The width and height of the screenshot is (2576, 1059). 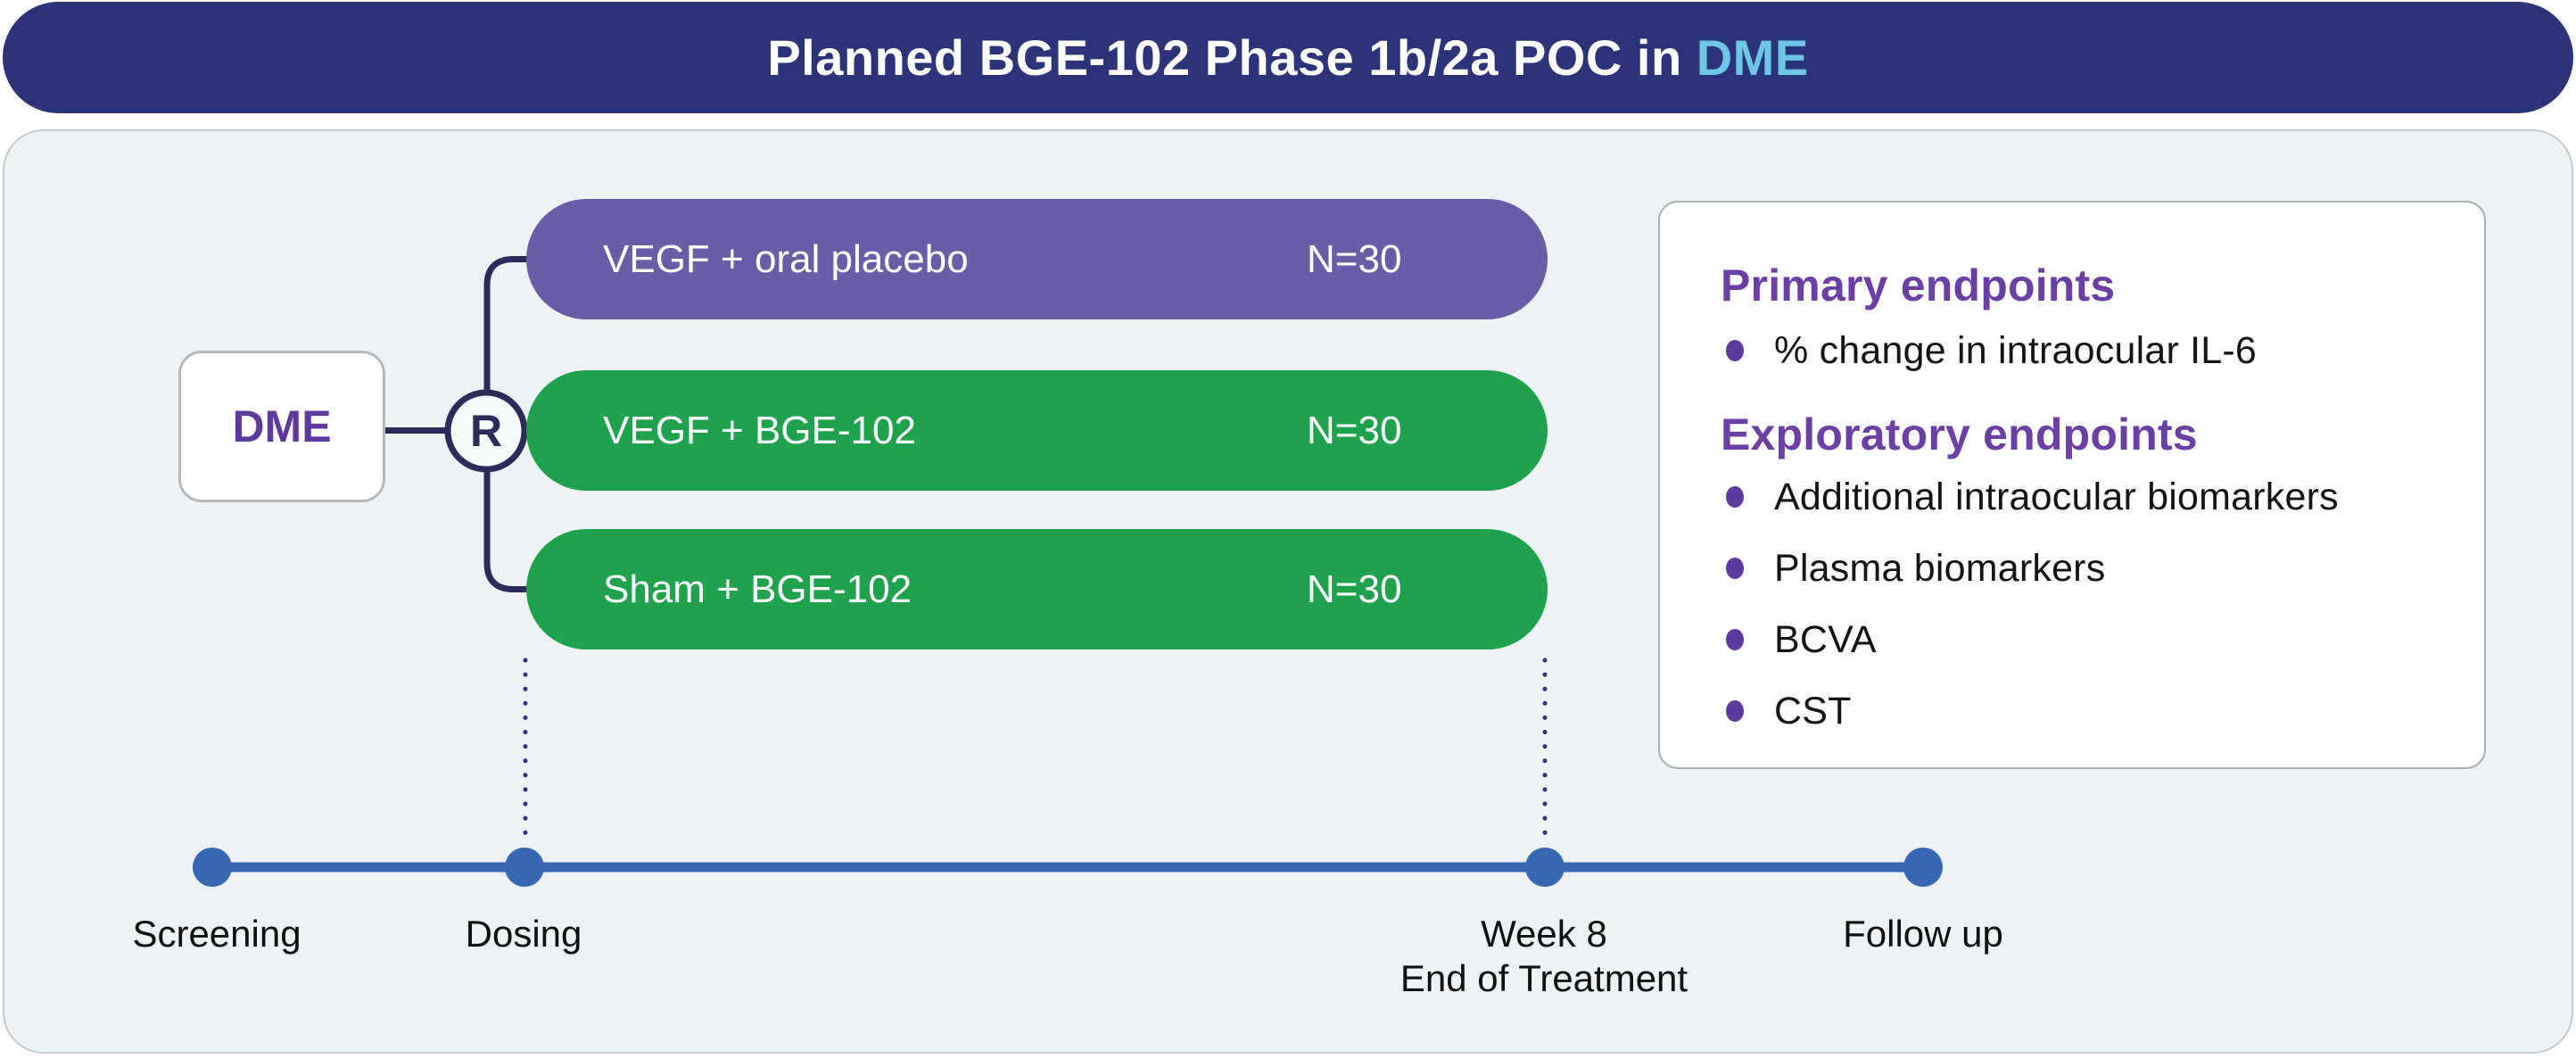 I want to click on timeline-dot-followup, so click(x=1923, y=867).